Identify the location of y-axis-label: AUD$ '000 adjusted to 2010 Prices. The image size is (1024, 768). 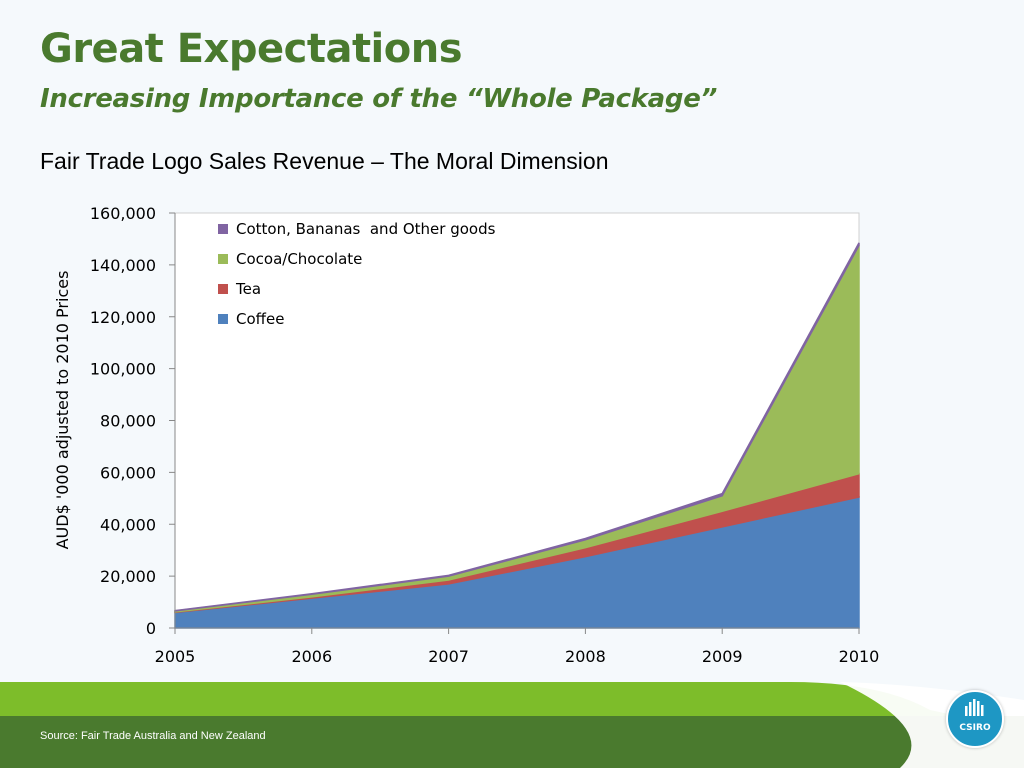
(62, 410).